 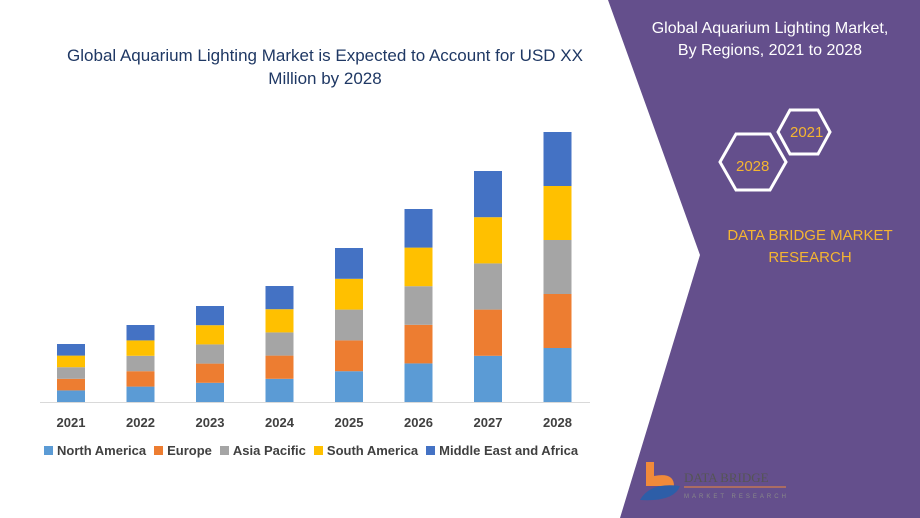 I want to click on legend-item: Asia Pacific, so click(x=262, y=450).